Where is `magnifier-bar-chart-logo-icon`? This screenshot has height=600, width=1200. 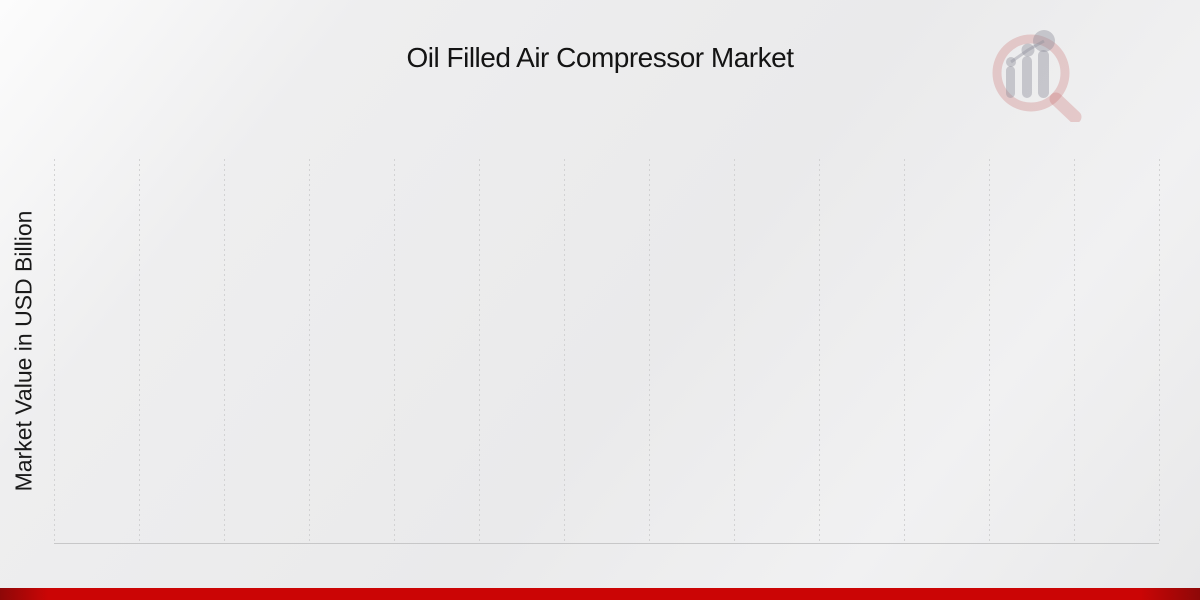
magnifier-bar-chart-logo-icon is located at coordinates (1037, 76).